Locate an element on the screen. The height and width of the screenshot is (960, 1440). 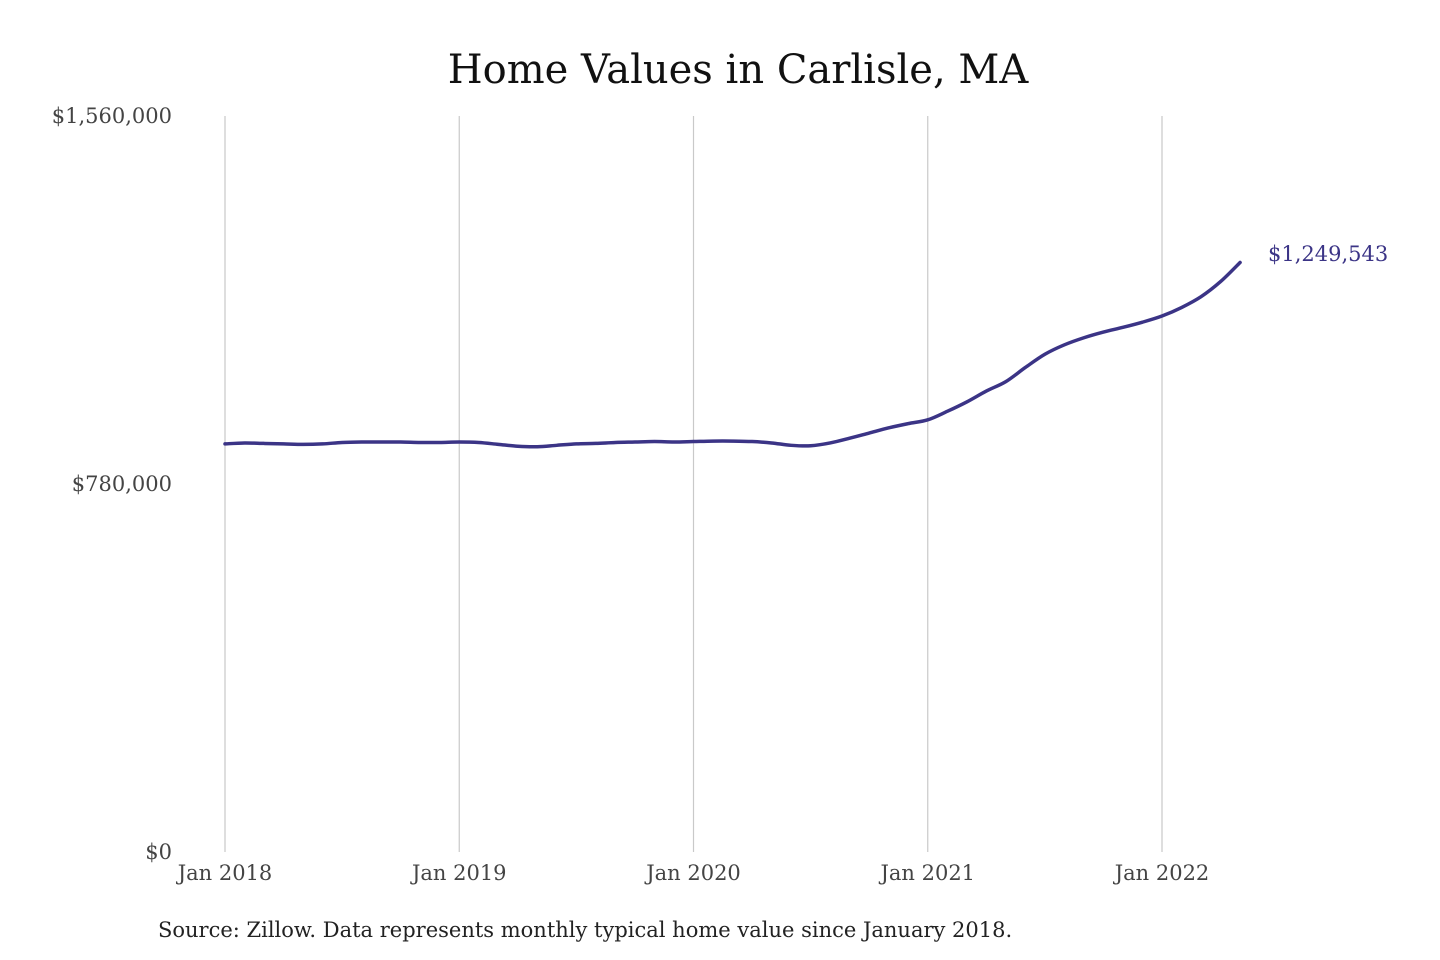
x-tick-label: Jan 2018 is located at coordinates (224, 873).